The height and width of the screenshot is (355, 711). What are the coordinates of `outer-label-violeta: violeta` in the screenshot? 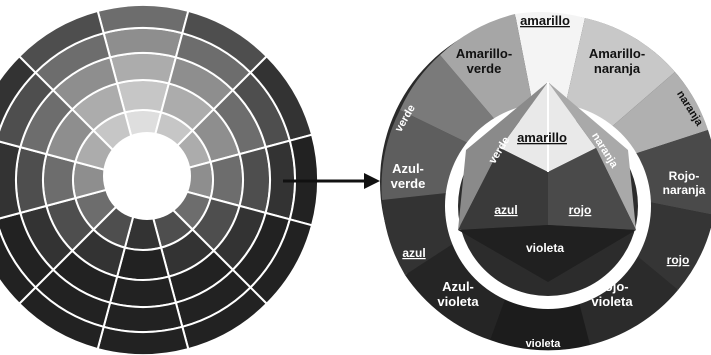 It's located at (544, 344).